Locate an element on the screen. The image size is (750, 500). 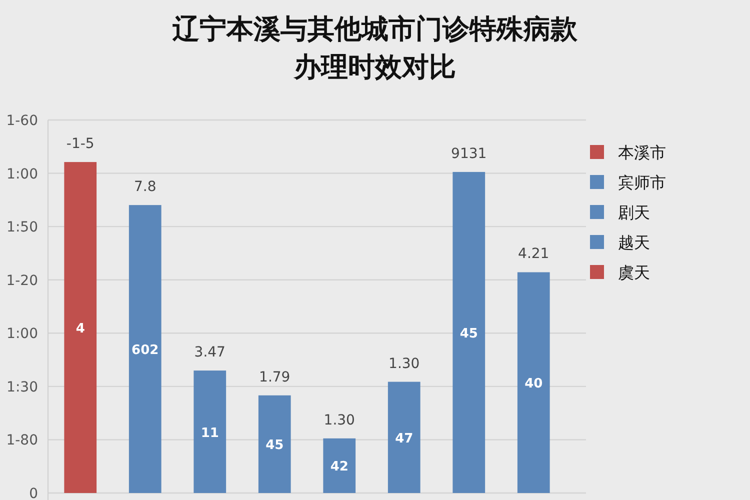
legend-label: 虞天 is located at coordinates (634, 272).